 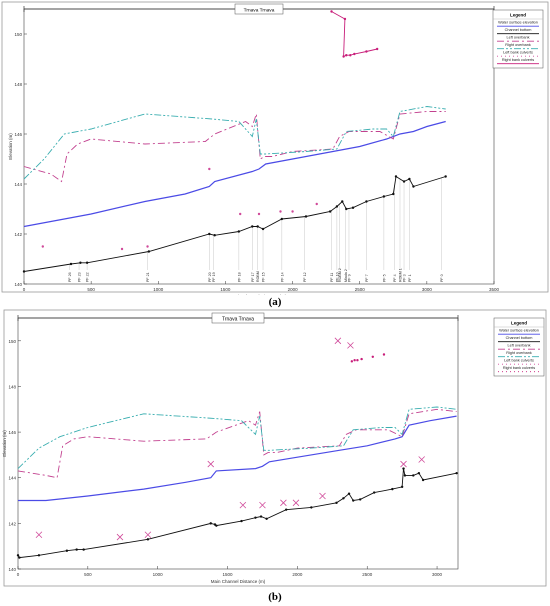 I want to click on y-tick-label: 144, so click(x=12, y=478).